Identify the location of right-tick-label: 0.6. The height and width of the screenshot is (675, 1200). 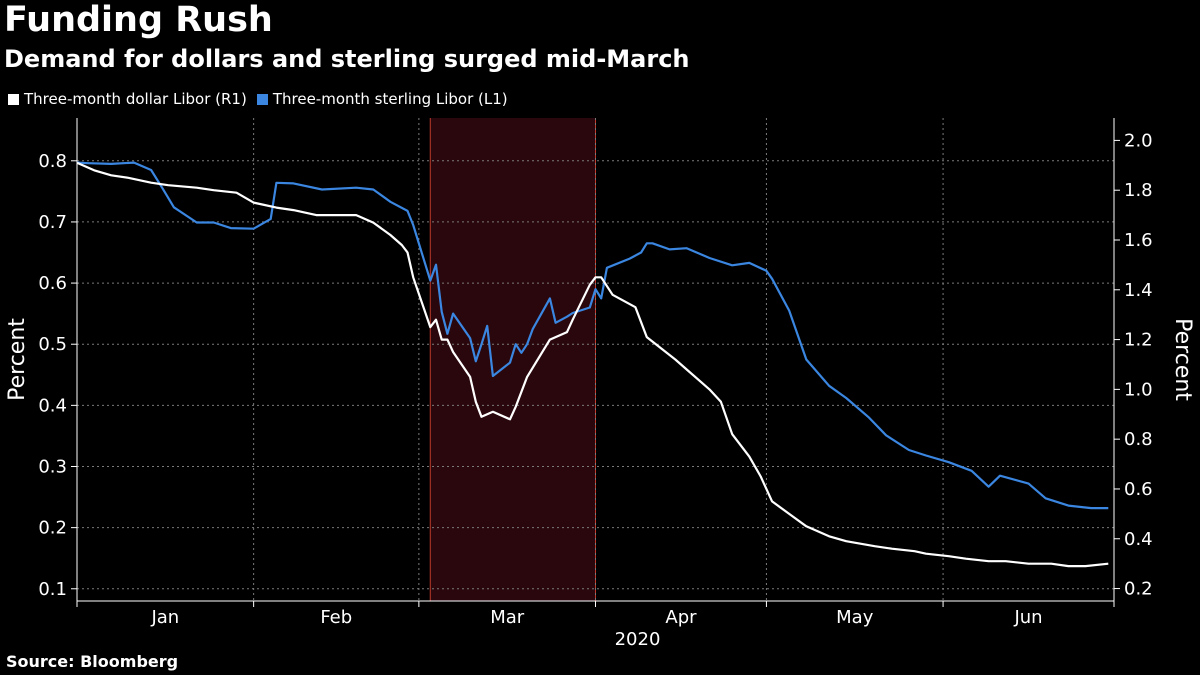
(1138, 489).